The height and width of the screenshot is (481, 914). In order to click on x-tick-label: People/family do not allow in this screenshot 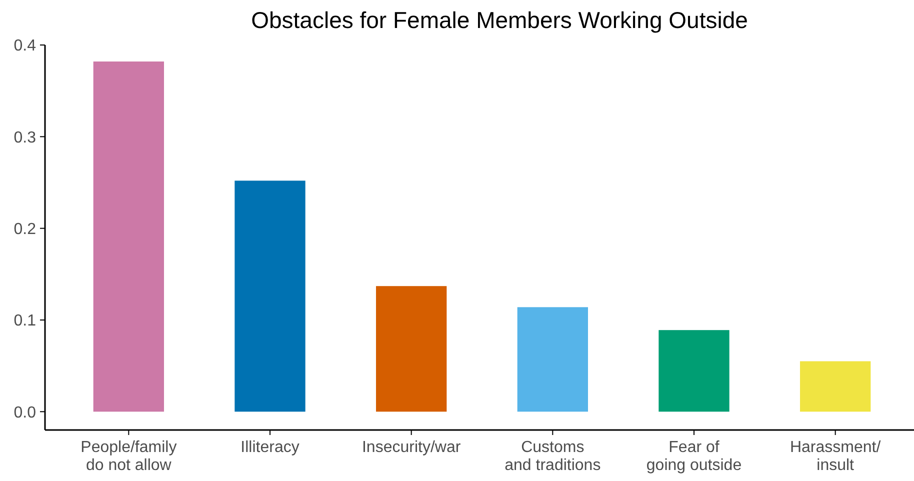, I will do `click(128, 456)`.